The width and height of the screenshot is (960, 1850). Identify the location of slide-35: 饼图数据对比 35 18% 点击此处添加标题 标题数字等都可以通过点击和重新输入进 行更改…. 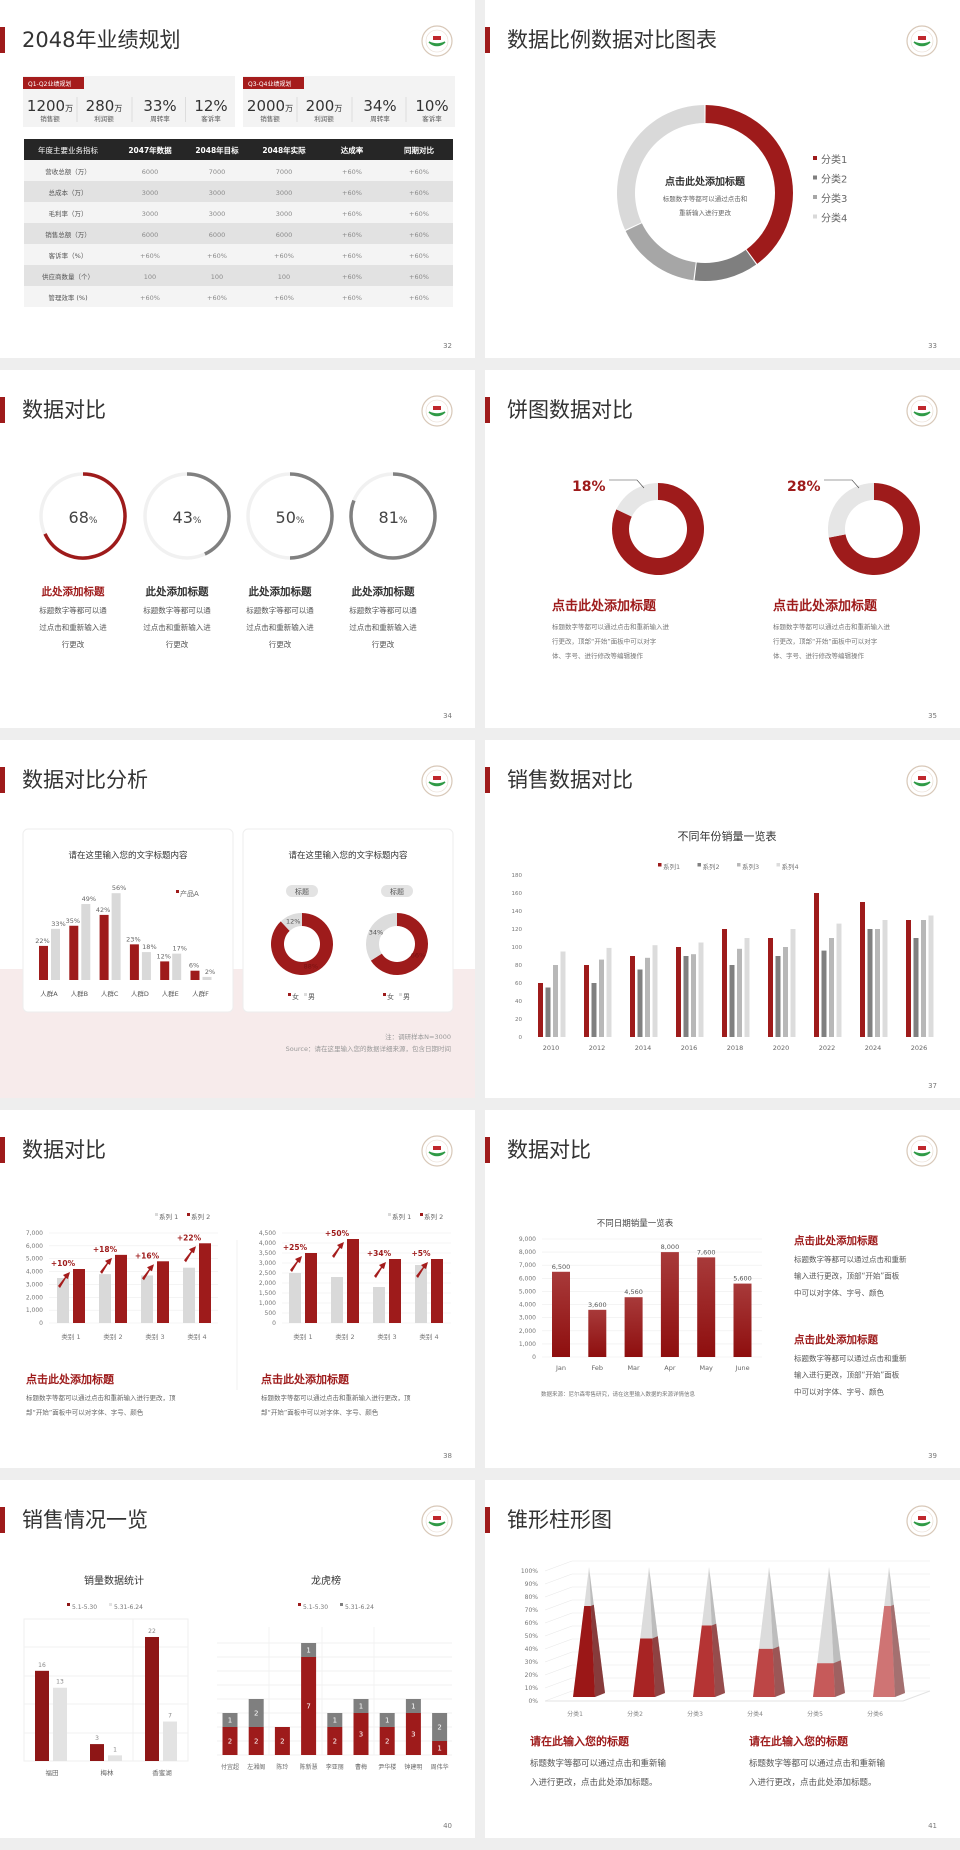
(722, 549).